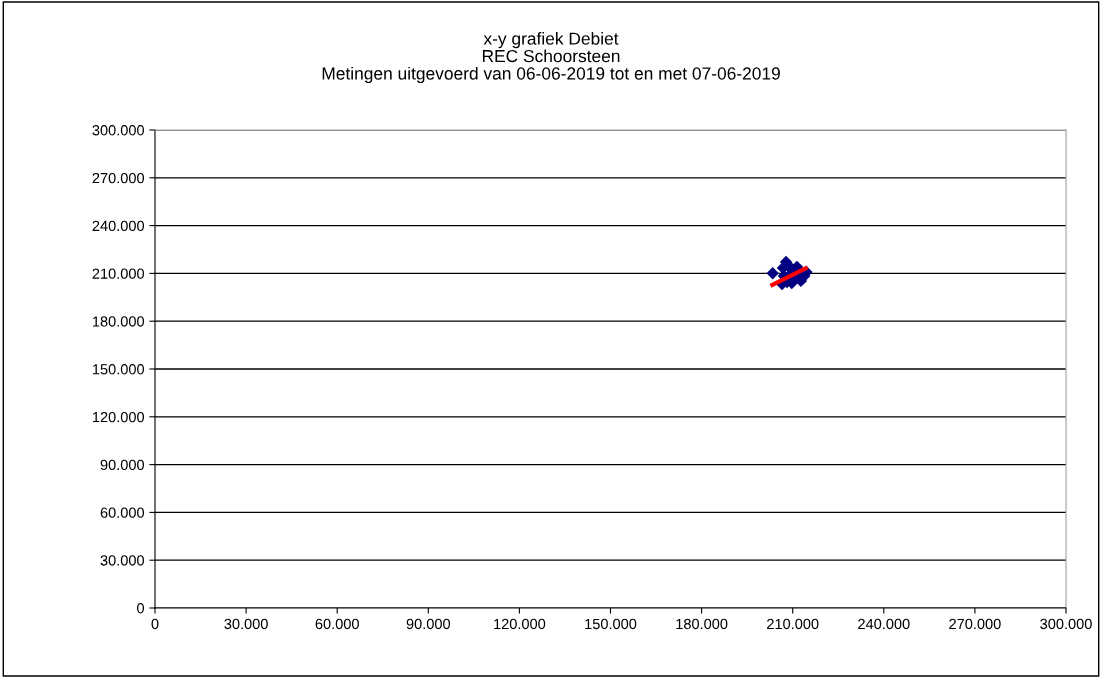 This screenshot has width=1102, height=678. I want to click on y-tick-label: 270.000, so click(118, 178).